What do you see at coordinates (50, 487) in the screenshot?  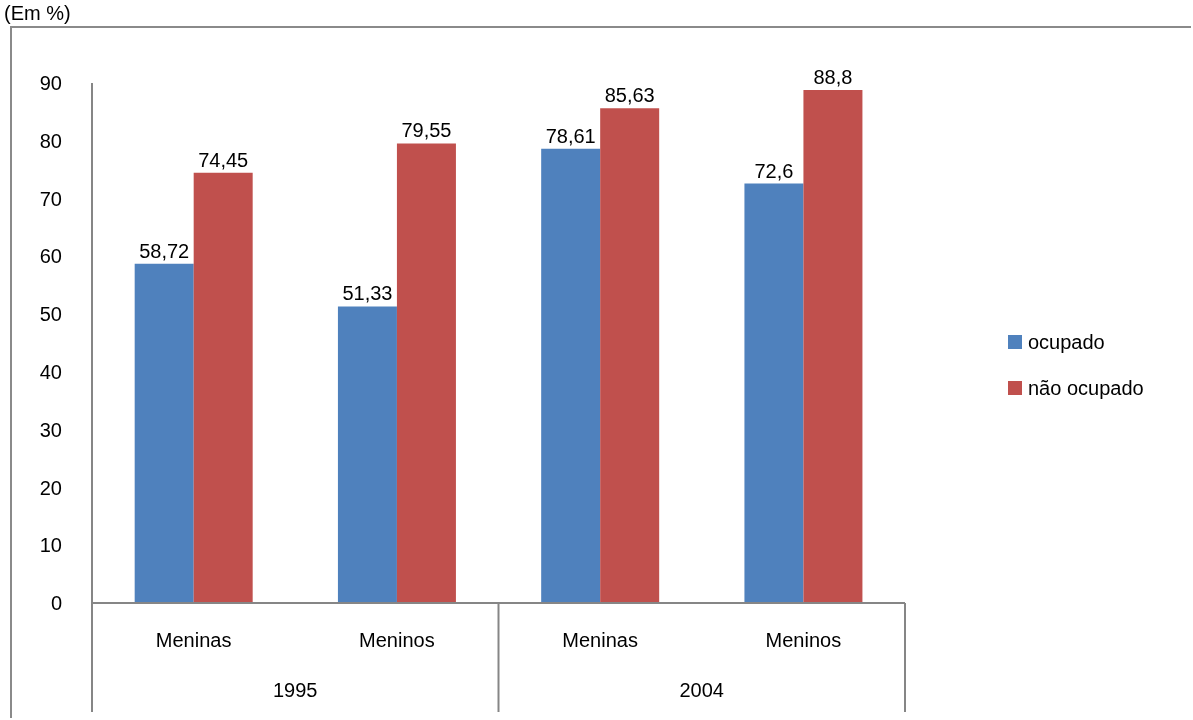 I see `y-tick-label: 20` at bounding box center [50, 487].